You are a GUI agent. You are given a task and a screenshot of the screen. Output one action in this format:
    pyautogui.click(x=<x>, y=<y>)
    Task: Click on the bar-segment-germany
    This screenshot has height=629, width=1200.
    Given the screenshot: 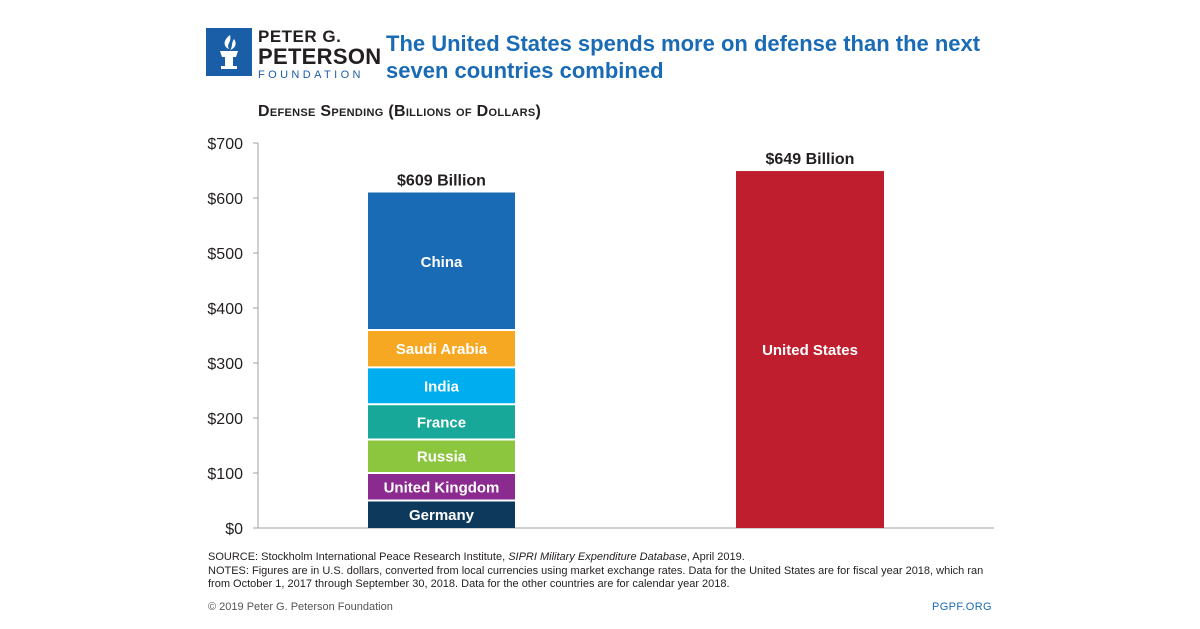 What is the action you would take?
    pyautogui.click(x=441, y=514)
    